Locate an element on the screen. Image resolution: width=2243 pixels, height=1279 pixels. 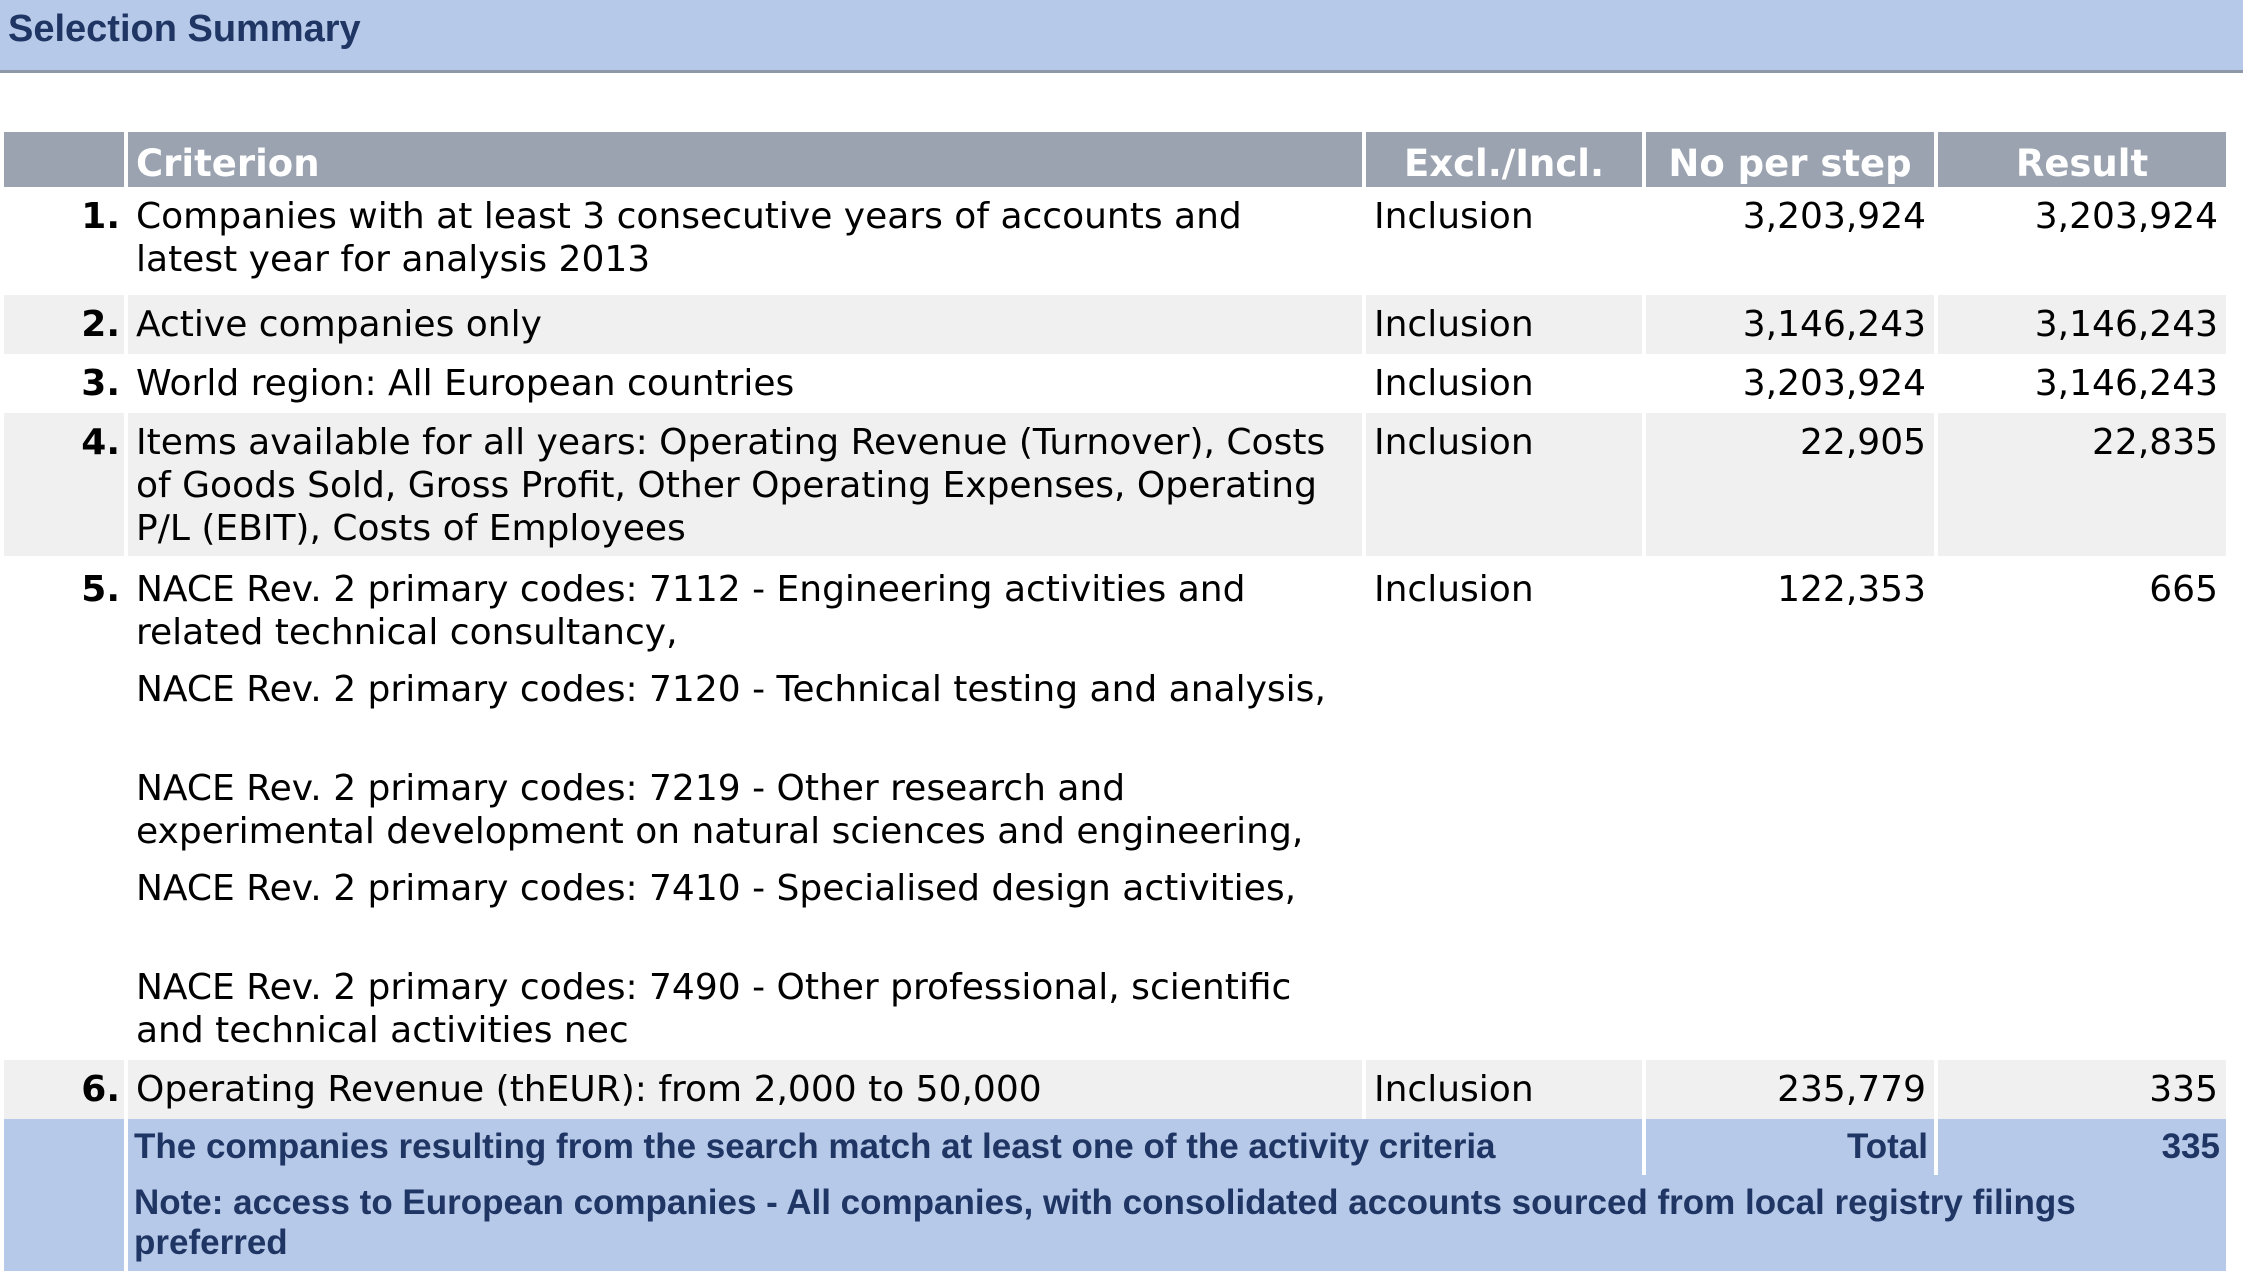
row-number: 1. is located at coordinates (100, 216).